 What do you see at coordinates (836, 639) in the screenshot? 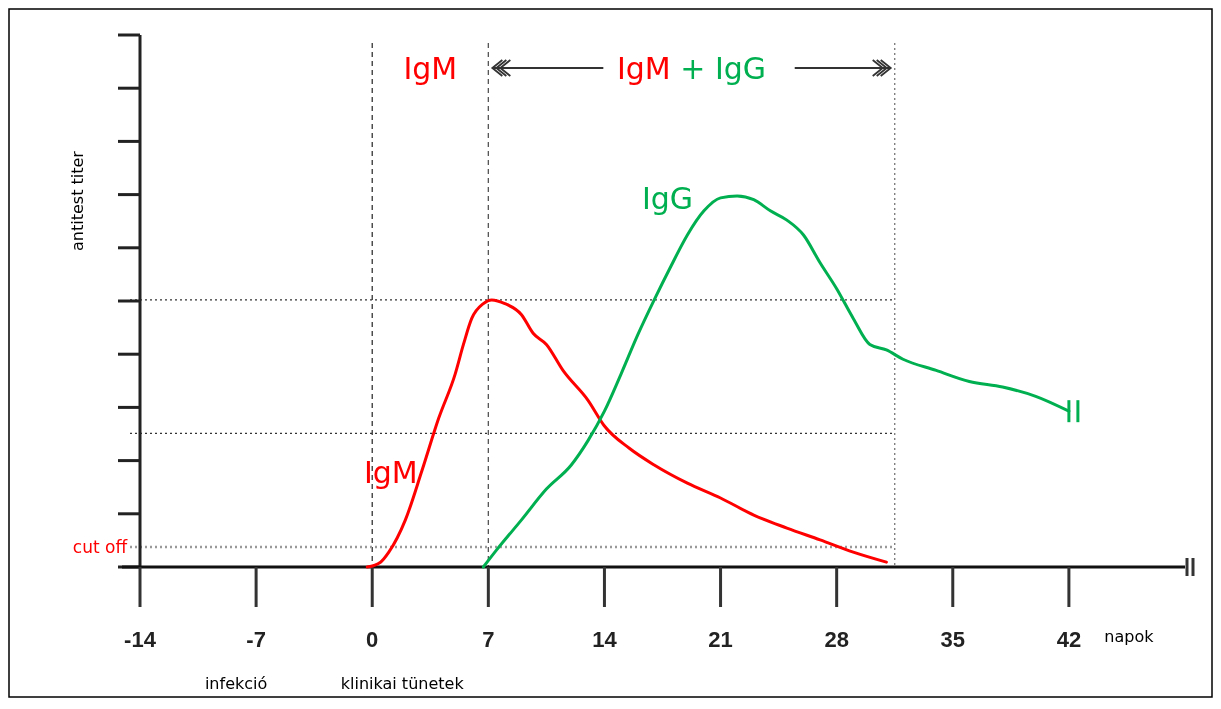
I see `x-tick-label: 28` at bounding box center [836, 639].